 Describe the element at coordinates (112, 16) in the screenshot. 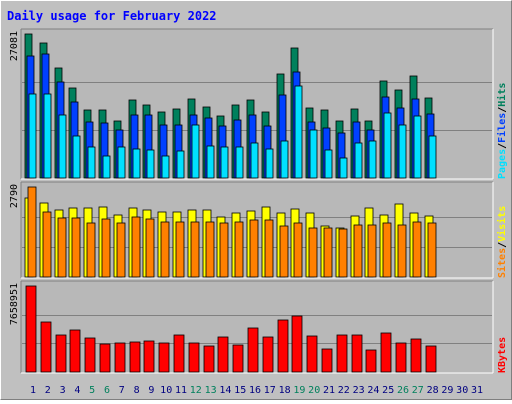

I see `chart-title: Daily usage for February 2022` at that location.